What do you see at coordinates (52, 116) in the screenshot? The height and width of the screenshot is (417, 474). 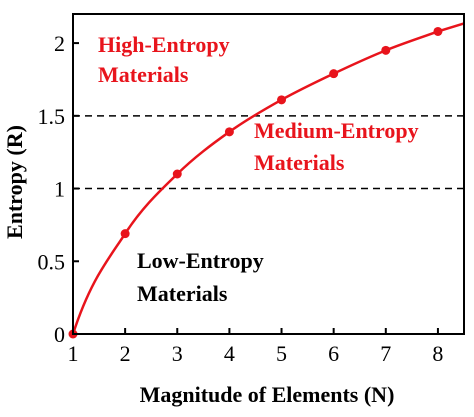 I see `y-tick-label-3: 1.5` at bounding box center [52, 116].